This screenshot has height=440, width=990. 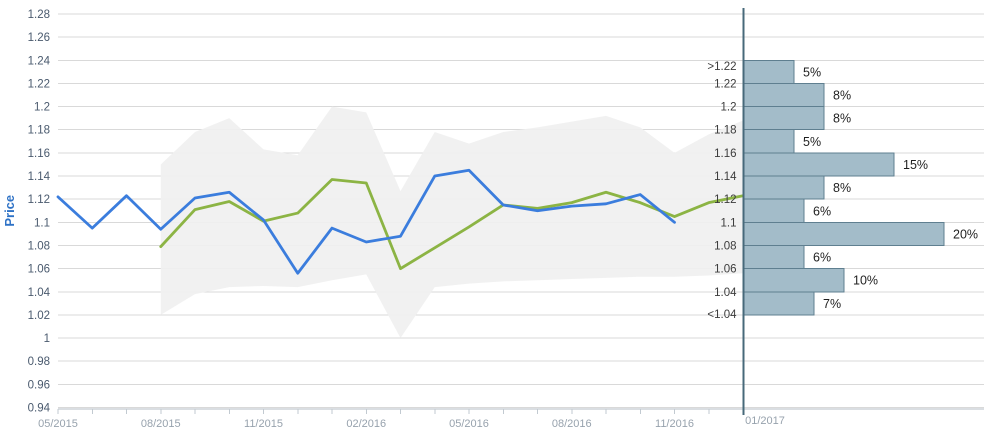 What do you see at coordinates (58, 424) in the screenshot?
I see `x-tick-label: 05/2015` at bounding box center [58, 424].